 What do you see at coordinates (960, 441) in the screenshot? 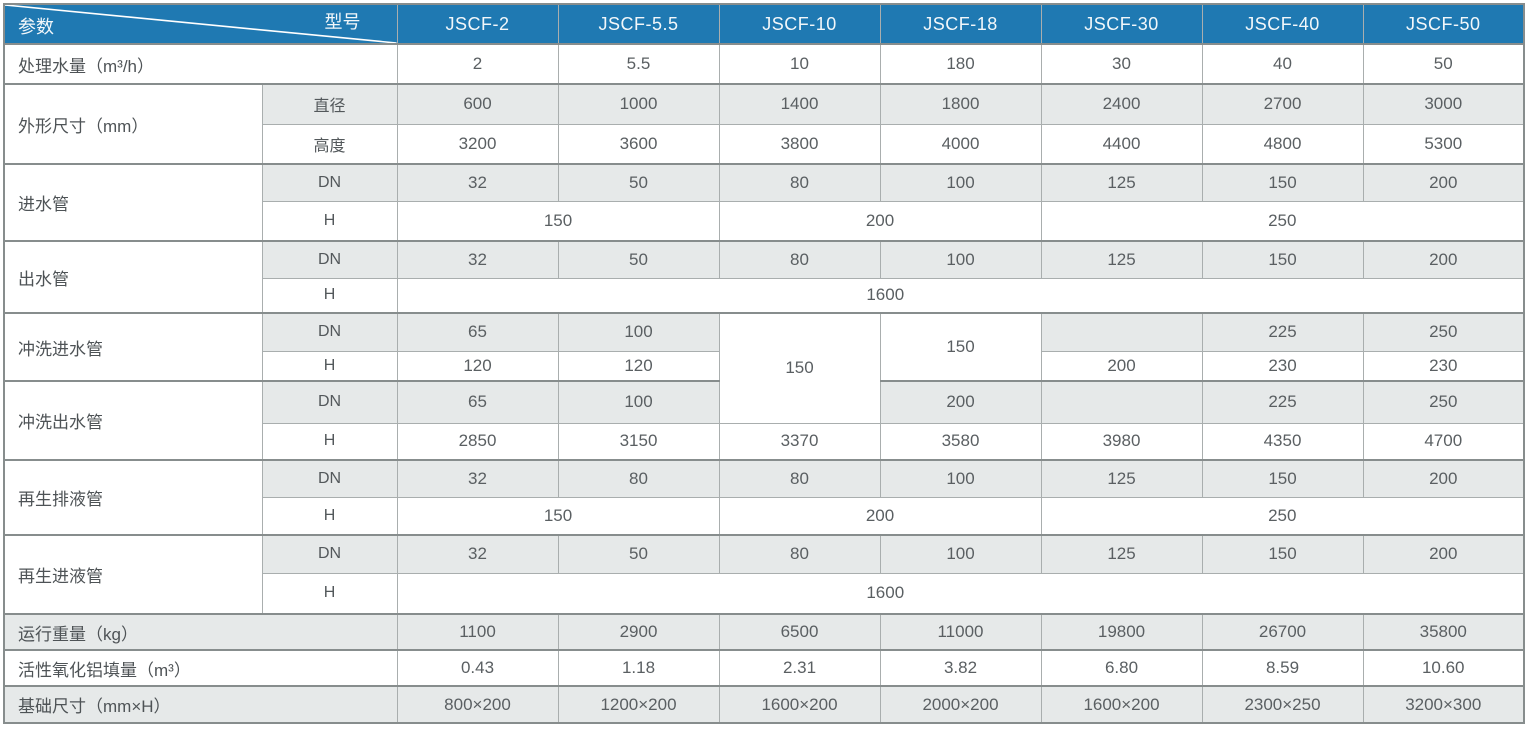
I see `table-cell: 3580` at bounding box center [960, 441].